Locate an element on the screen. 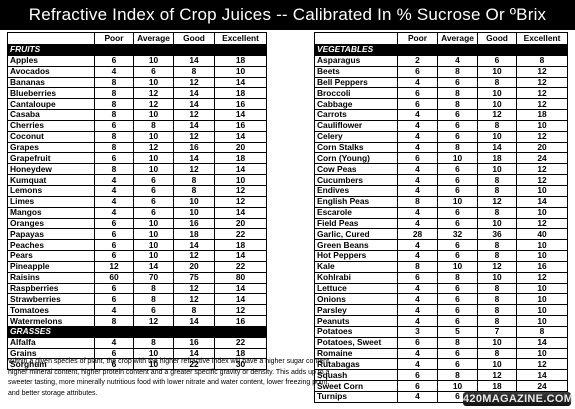  brix-value-cell: 22 is located at coordinates (240, 234).